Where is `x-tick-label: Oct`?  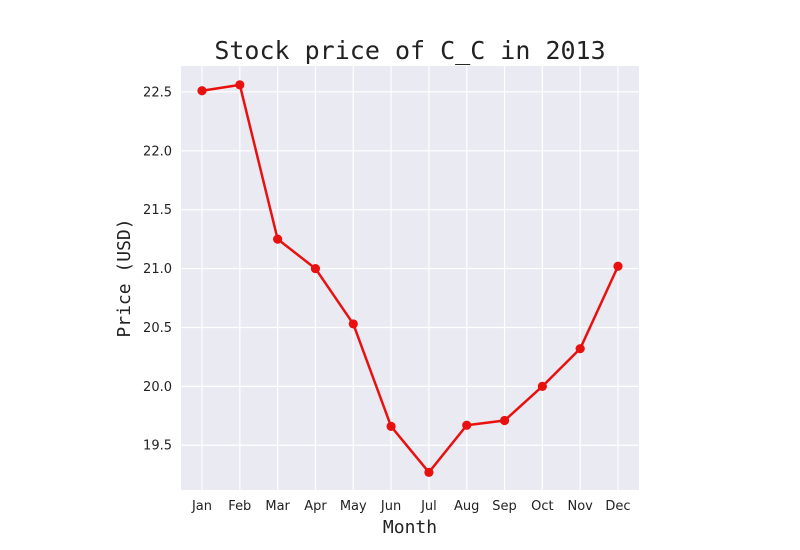
x-tick-label: Oct is located at coordinates (542, 506).